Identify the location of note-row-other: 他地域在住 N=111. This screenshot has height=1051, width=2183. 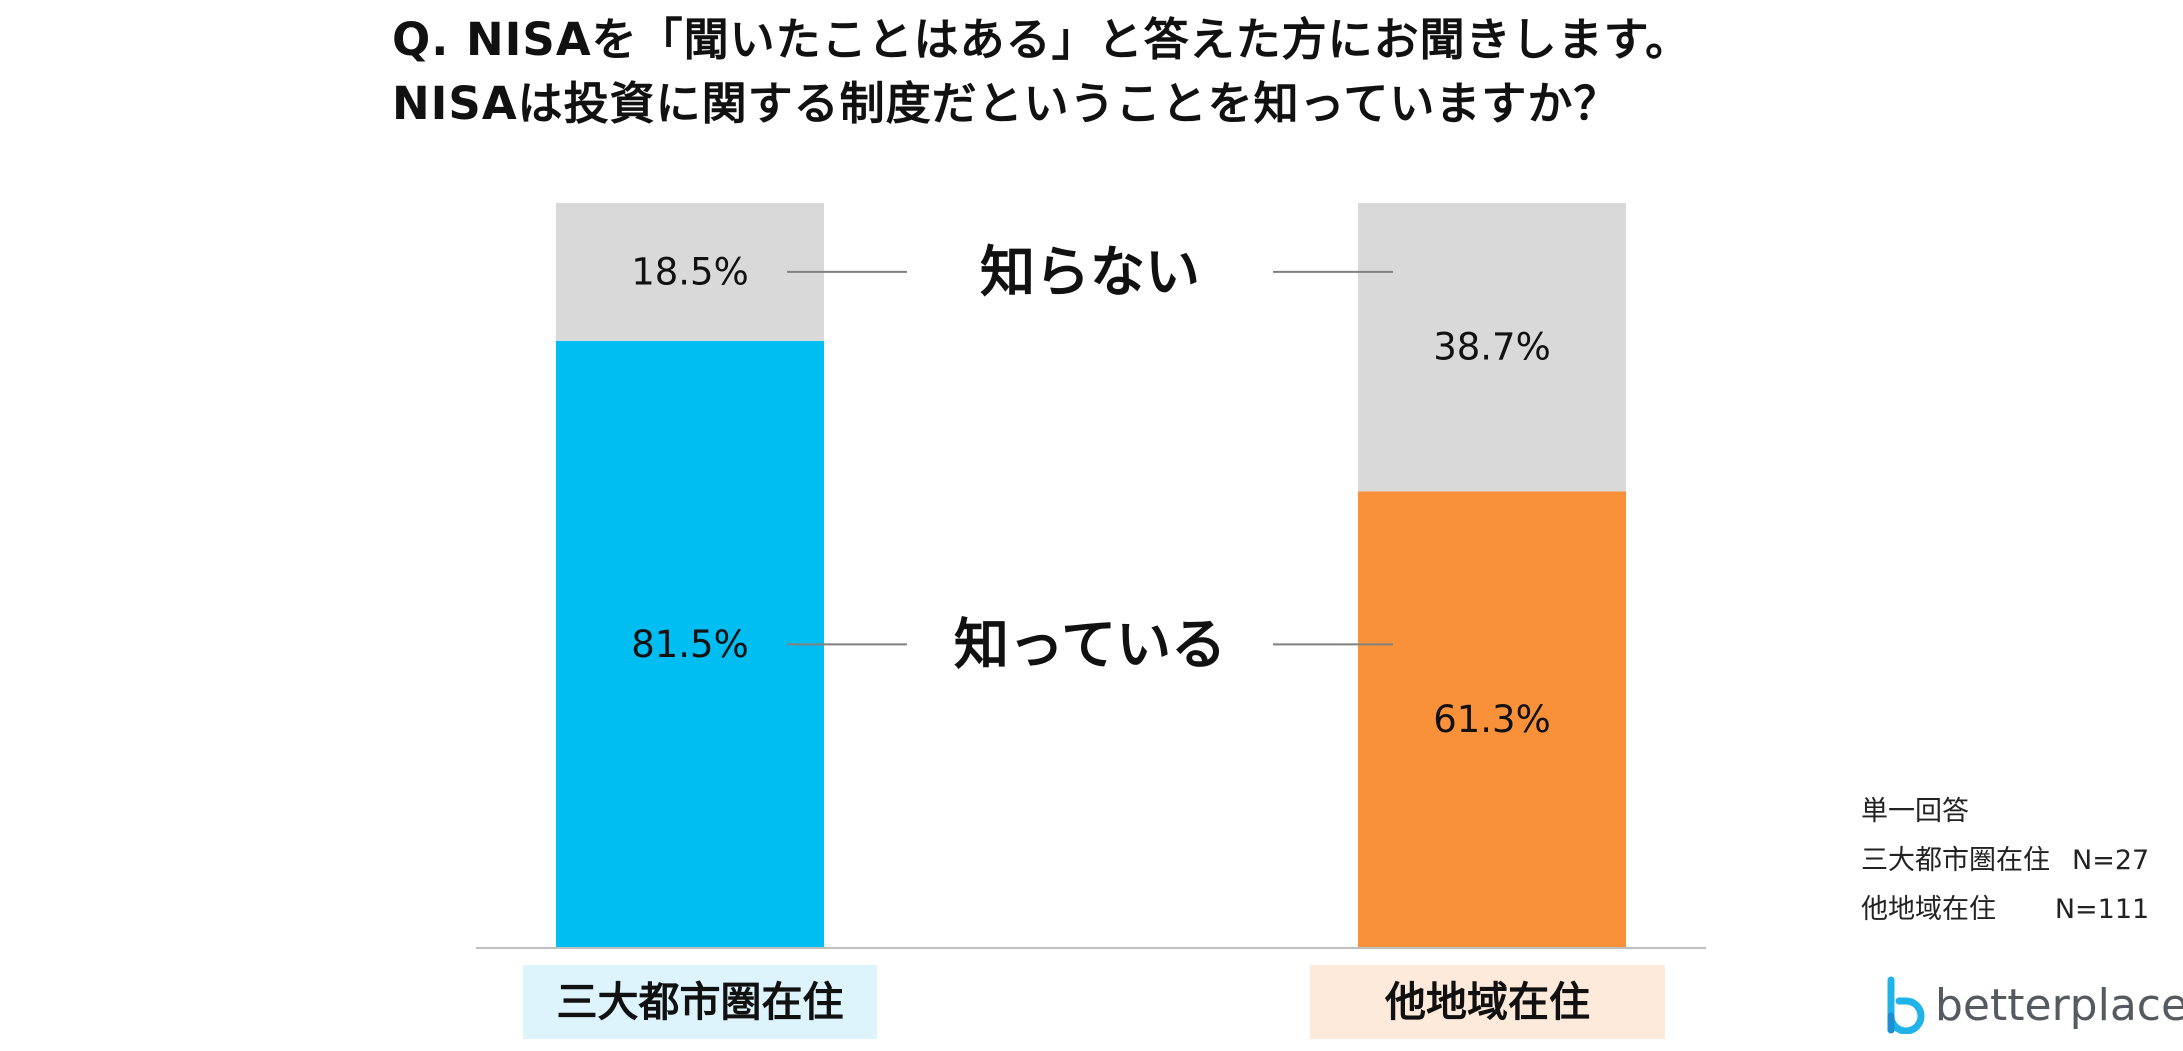
(2005, 909).